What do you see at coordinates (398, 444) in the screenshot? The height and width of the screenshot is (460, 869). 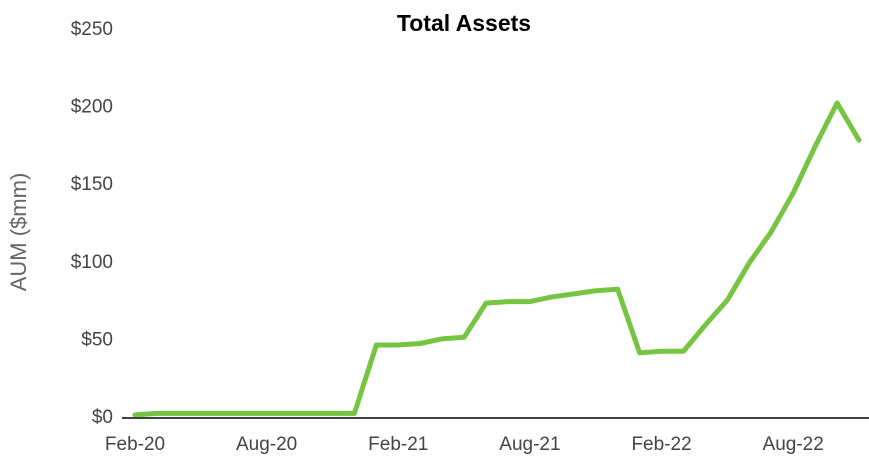 I see `x-tick-label: Feb-21` at bounding box center [398, 444].